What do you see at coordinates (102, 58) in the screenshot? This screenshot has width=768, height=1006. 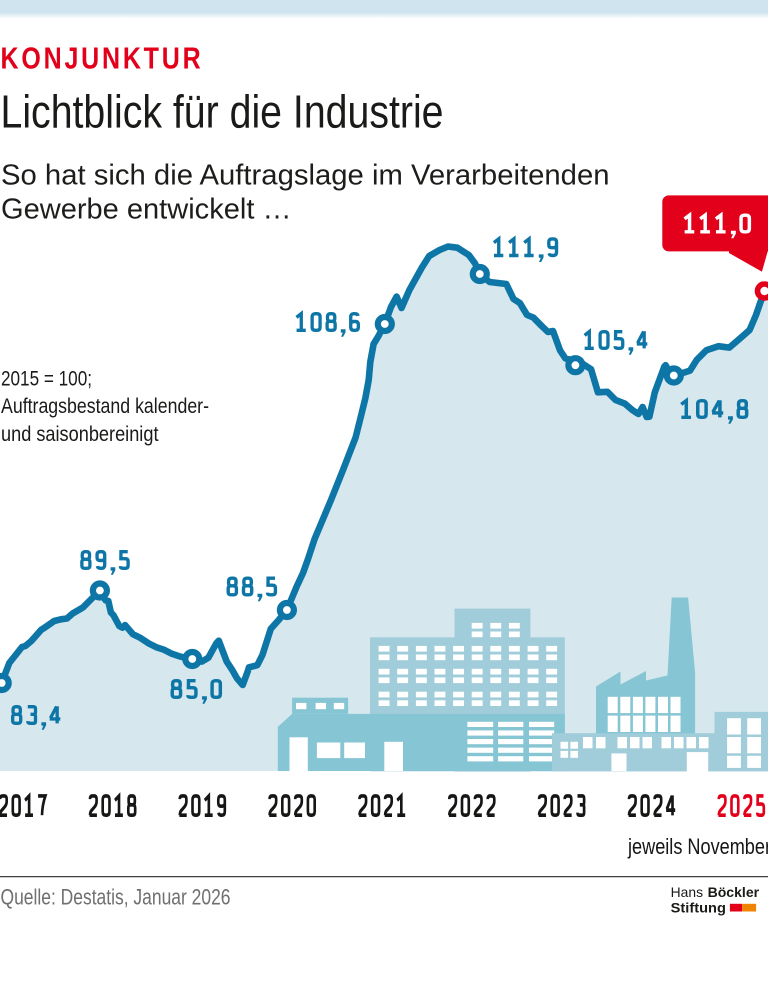 I see `svg-text: KONJUNKTUR` at bounding box center [102, 58].